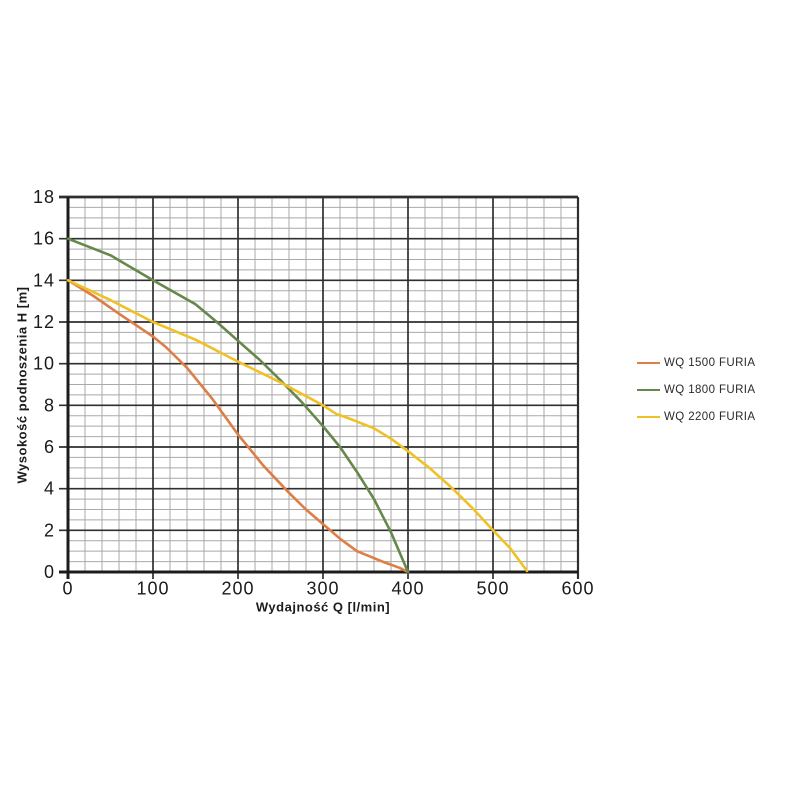 This screenshot has height=800, width=800. What do you see at coordinates (407, 589) in the screenshot?
I see `x-tick-label-400: 400` at bounding box center [407, 589].